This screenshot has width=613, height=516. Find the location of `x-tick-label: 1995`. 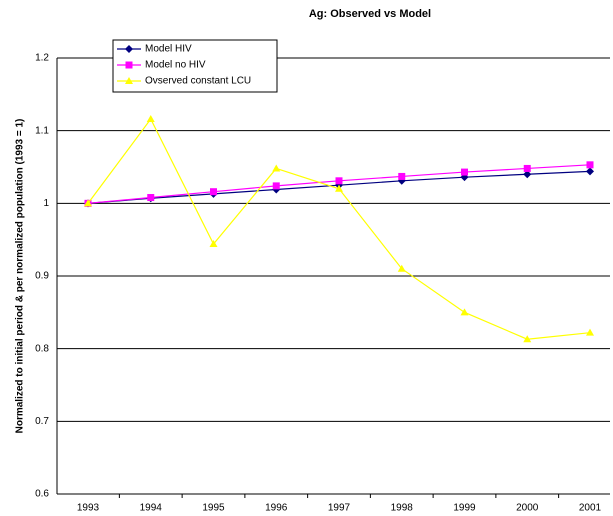

x-tick-label: 1995 is located at coordinates (213, 508).